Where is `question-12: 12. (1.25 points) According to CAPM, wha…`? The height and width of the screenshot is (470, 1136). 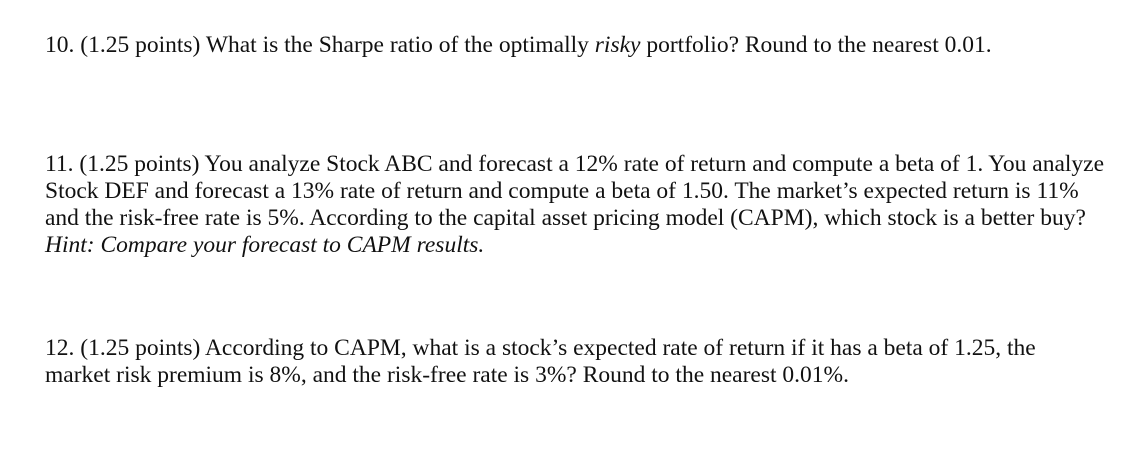 question-12: 12. (1.25 points) According to CAPM, wha… is located at coordinates (575, 362).